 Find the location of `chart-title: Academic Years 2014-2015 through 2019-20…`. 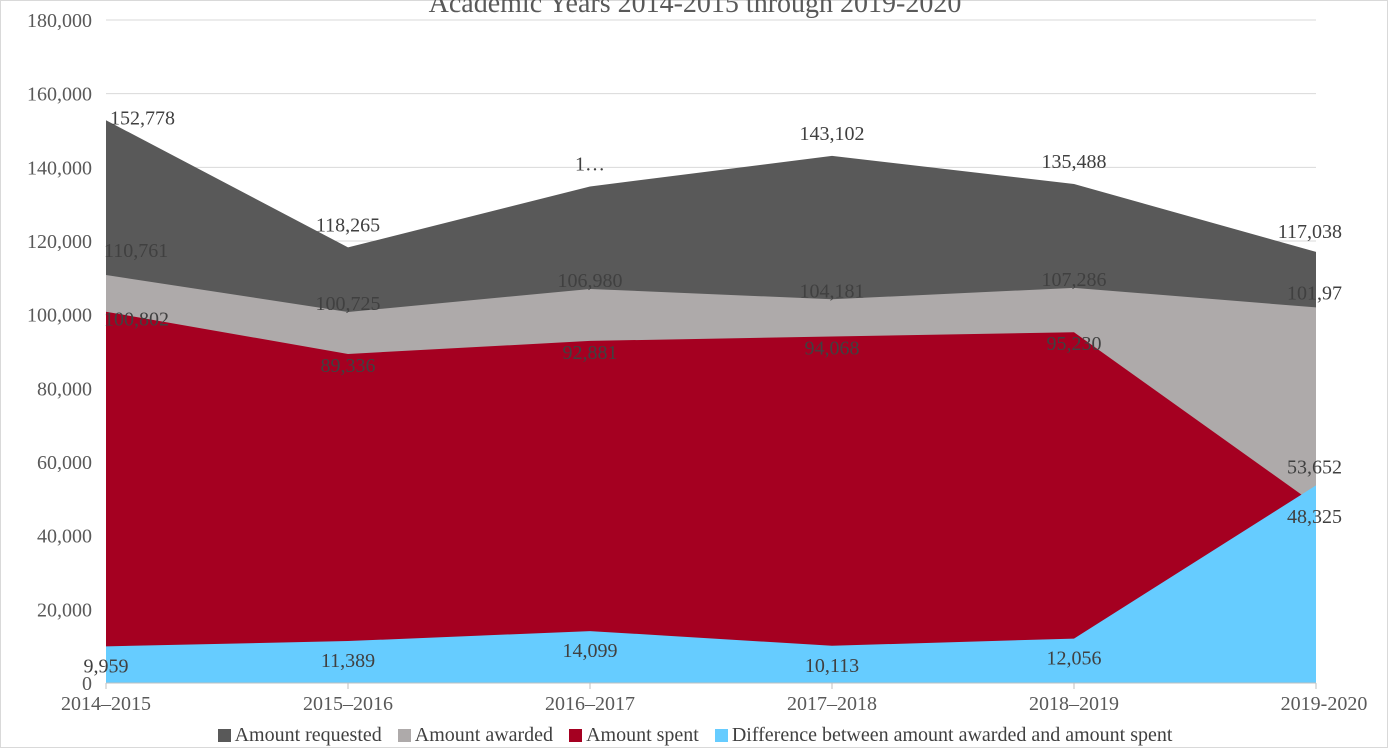

chart-title: Academic Years 2014-2015 through 2019-20… is located at coordinates (695, 9).